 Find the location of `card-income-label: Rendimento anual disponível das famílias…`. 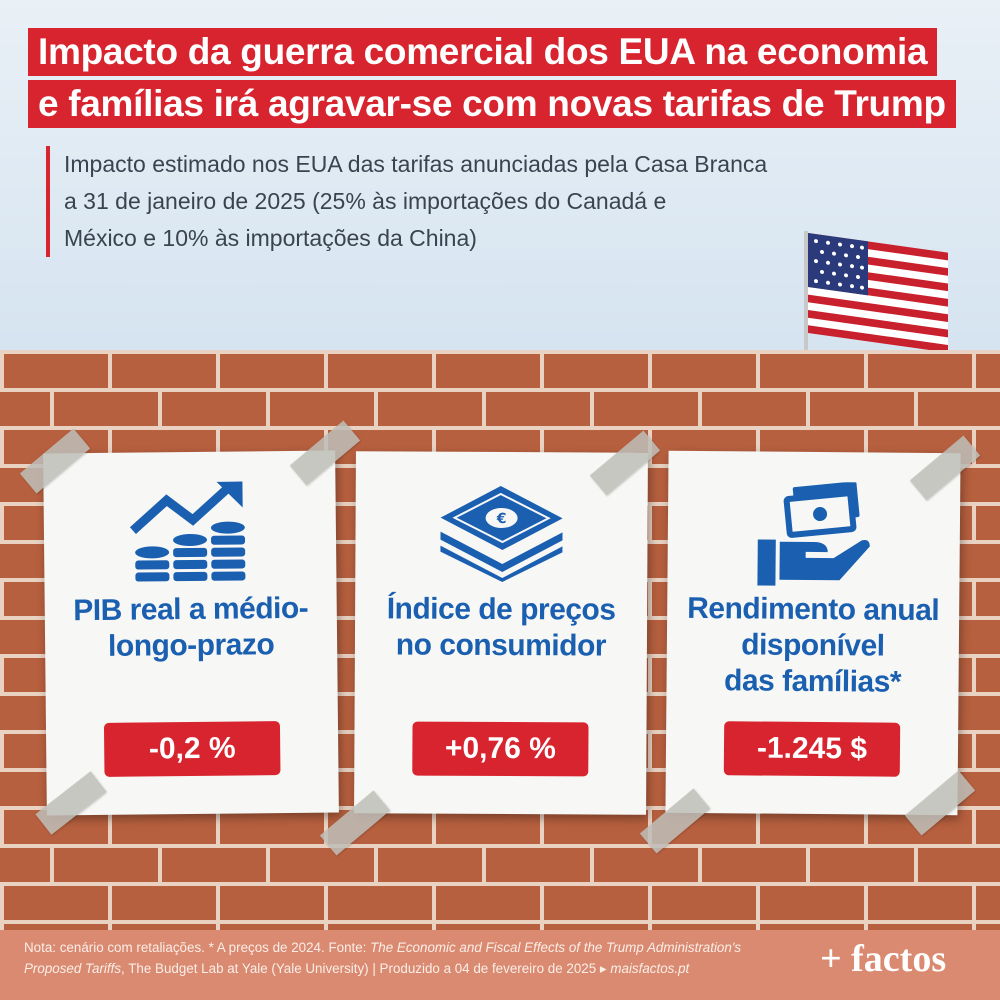

card-income-label: Rendimento anual disponível das famílias… is located at coordinates (812, 646).